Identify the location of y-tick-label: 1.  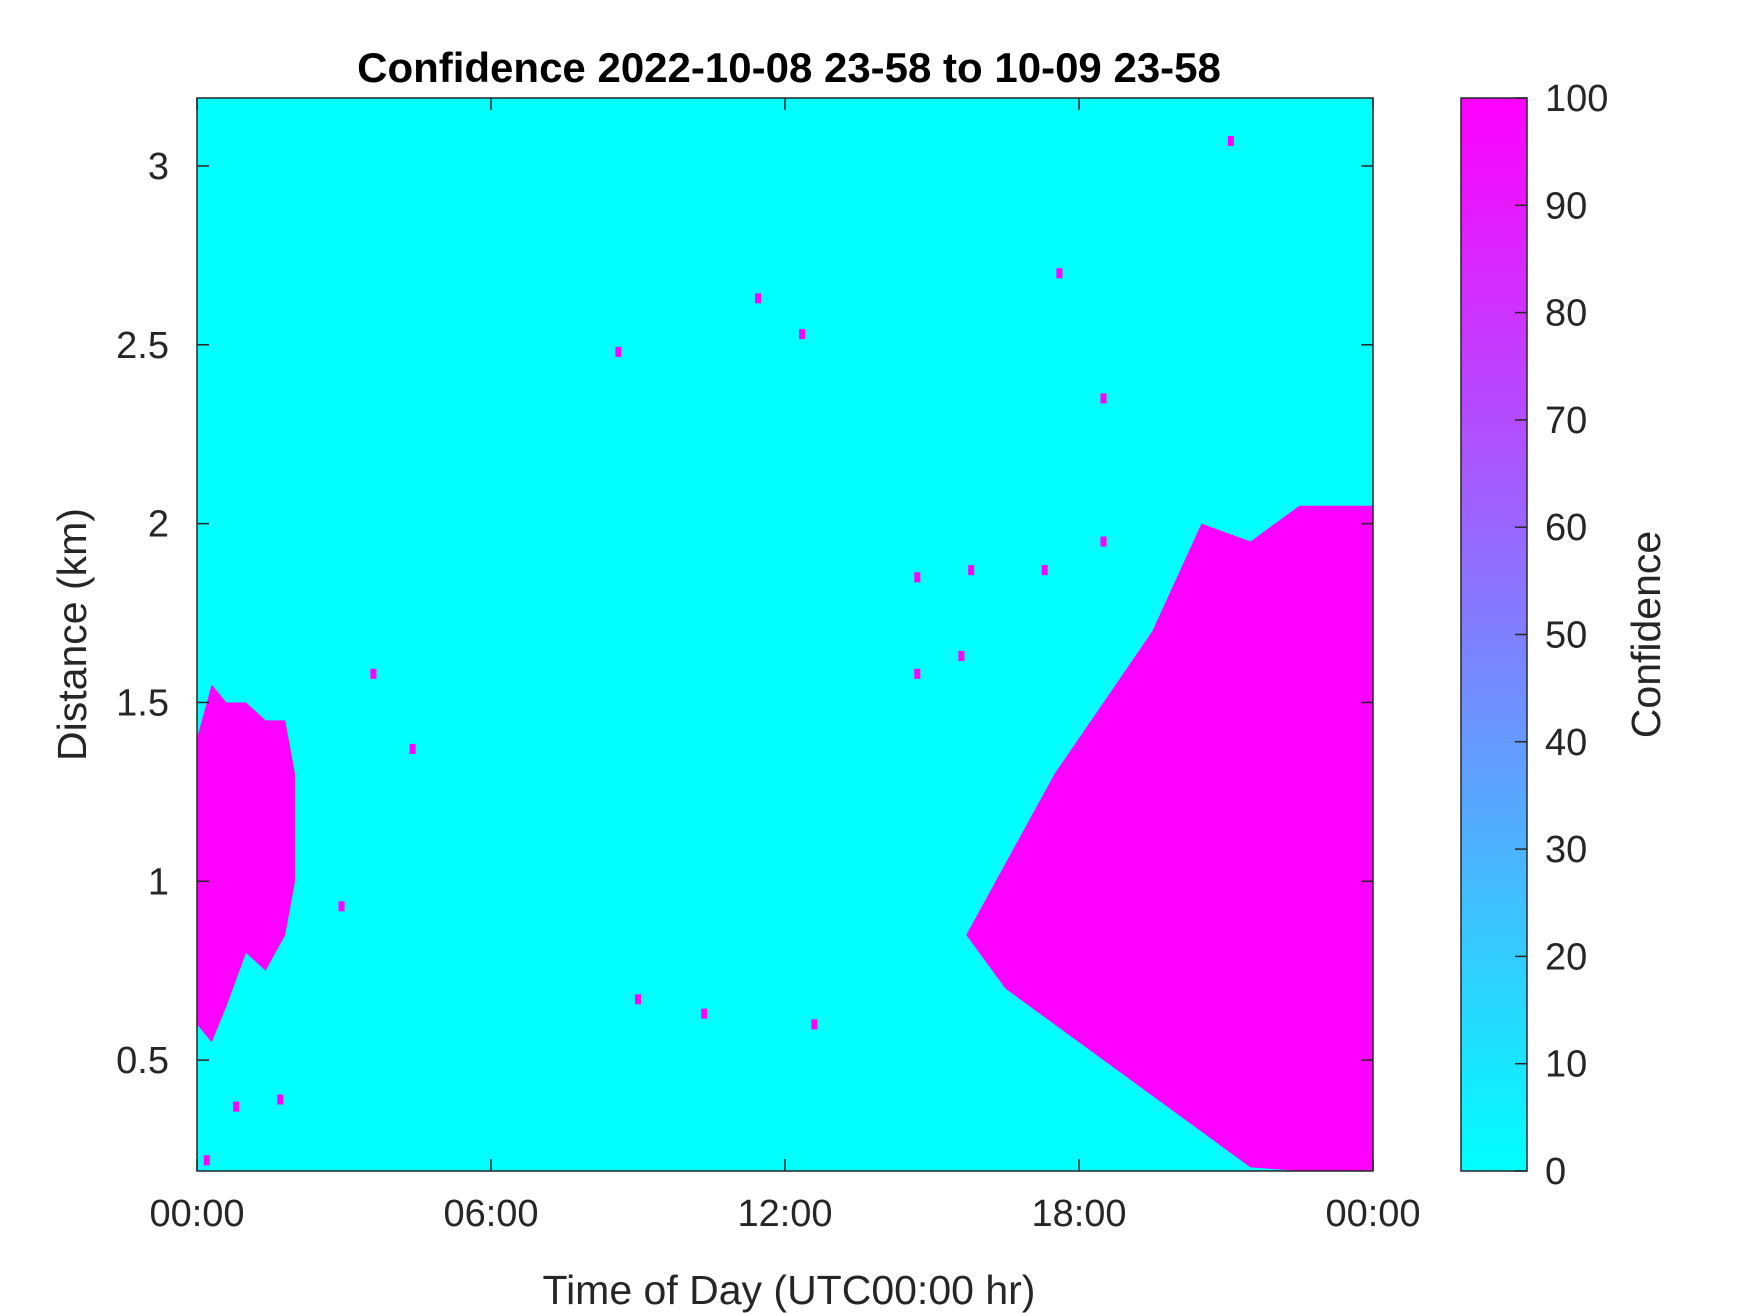
(158, 882).